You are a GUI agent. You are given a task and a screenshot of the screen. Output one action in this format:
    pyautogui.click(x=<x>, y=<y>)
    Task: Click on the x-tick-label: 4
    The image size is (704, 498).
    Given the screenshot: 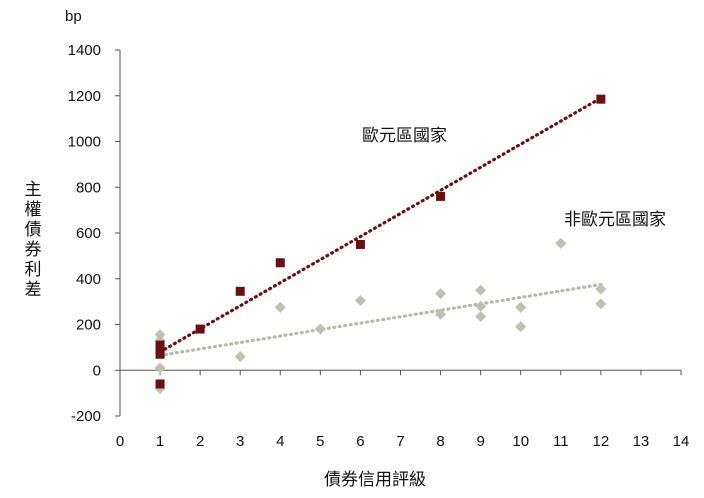 What is the action you would take?
    pyautogui.click(x=280, y=441)
    